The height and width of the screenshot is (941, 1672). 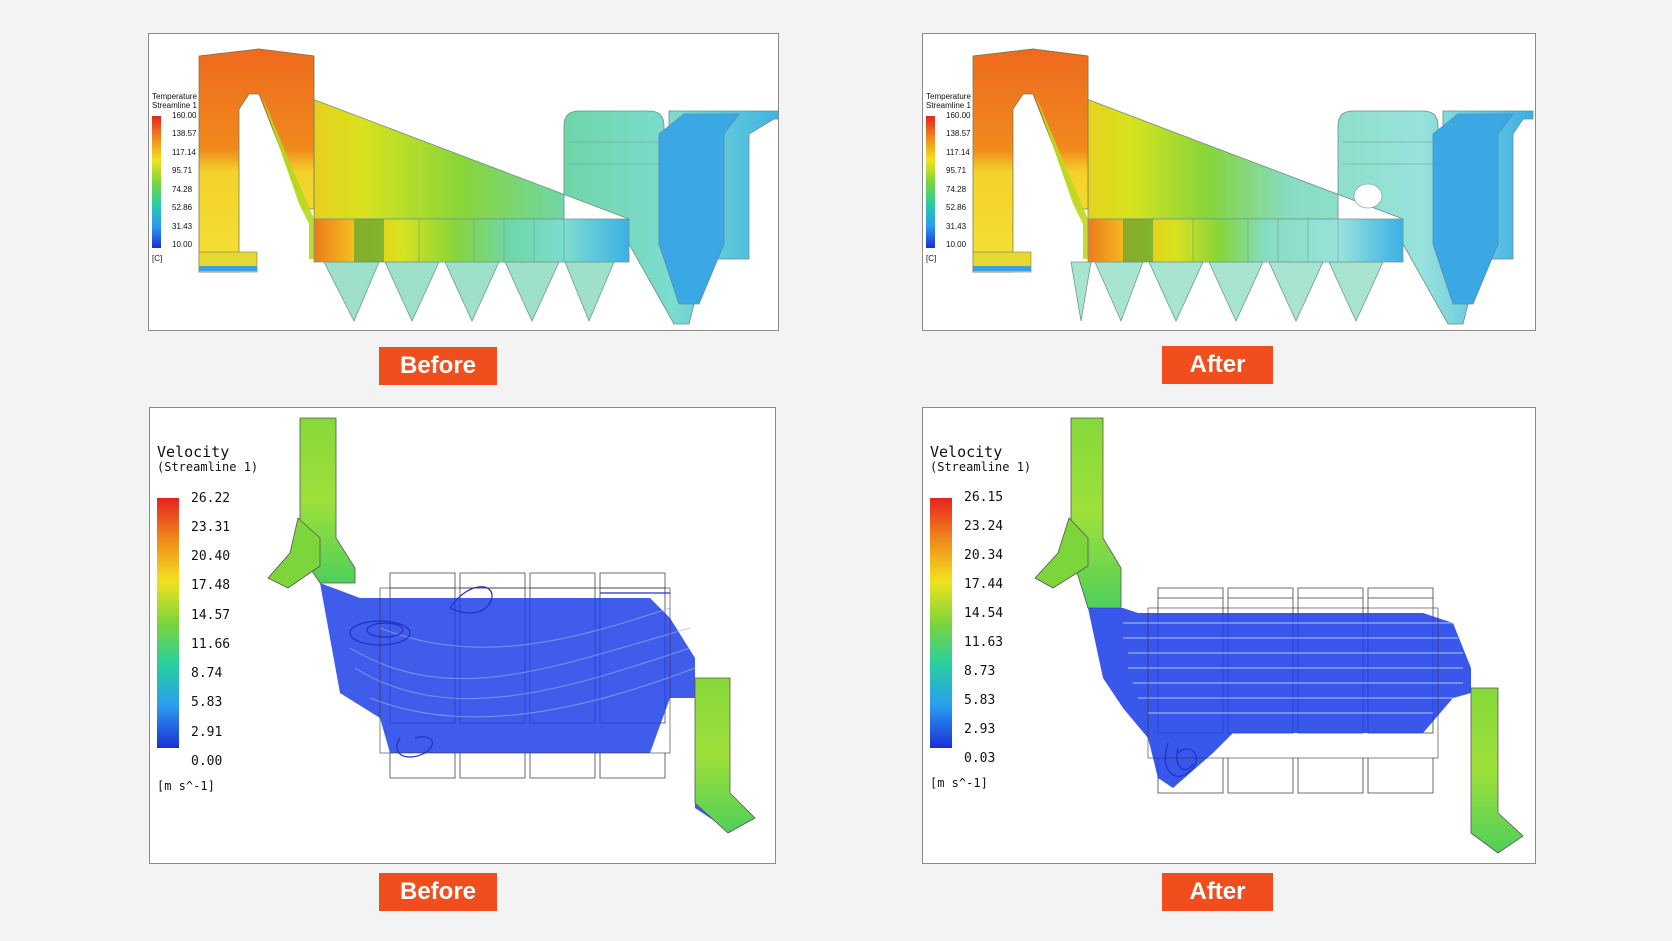 I want to click on temperature-before-duct, so click(x=488, y=186).